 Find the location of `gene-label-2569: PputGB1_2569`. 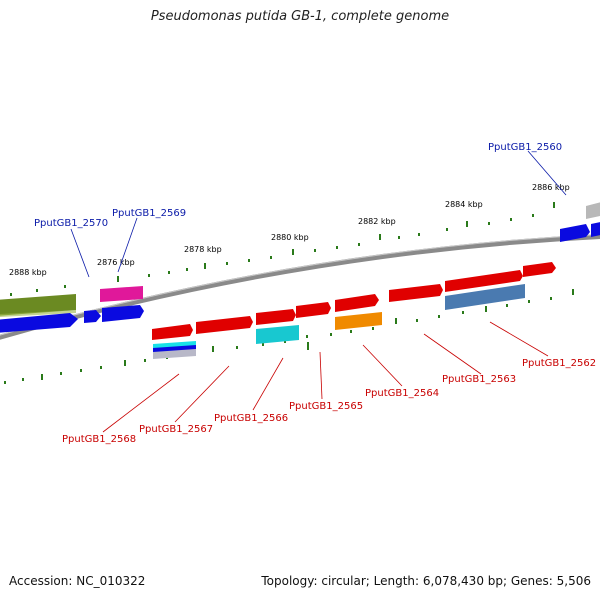

gene-label-2569: PputGB1_2569 is located at coordinates (149, 213).